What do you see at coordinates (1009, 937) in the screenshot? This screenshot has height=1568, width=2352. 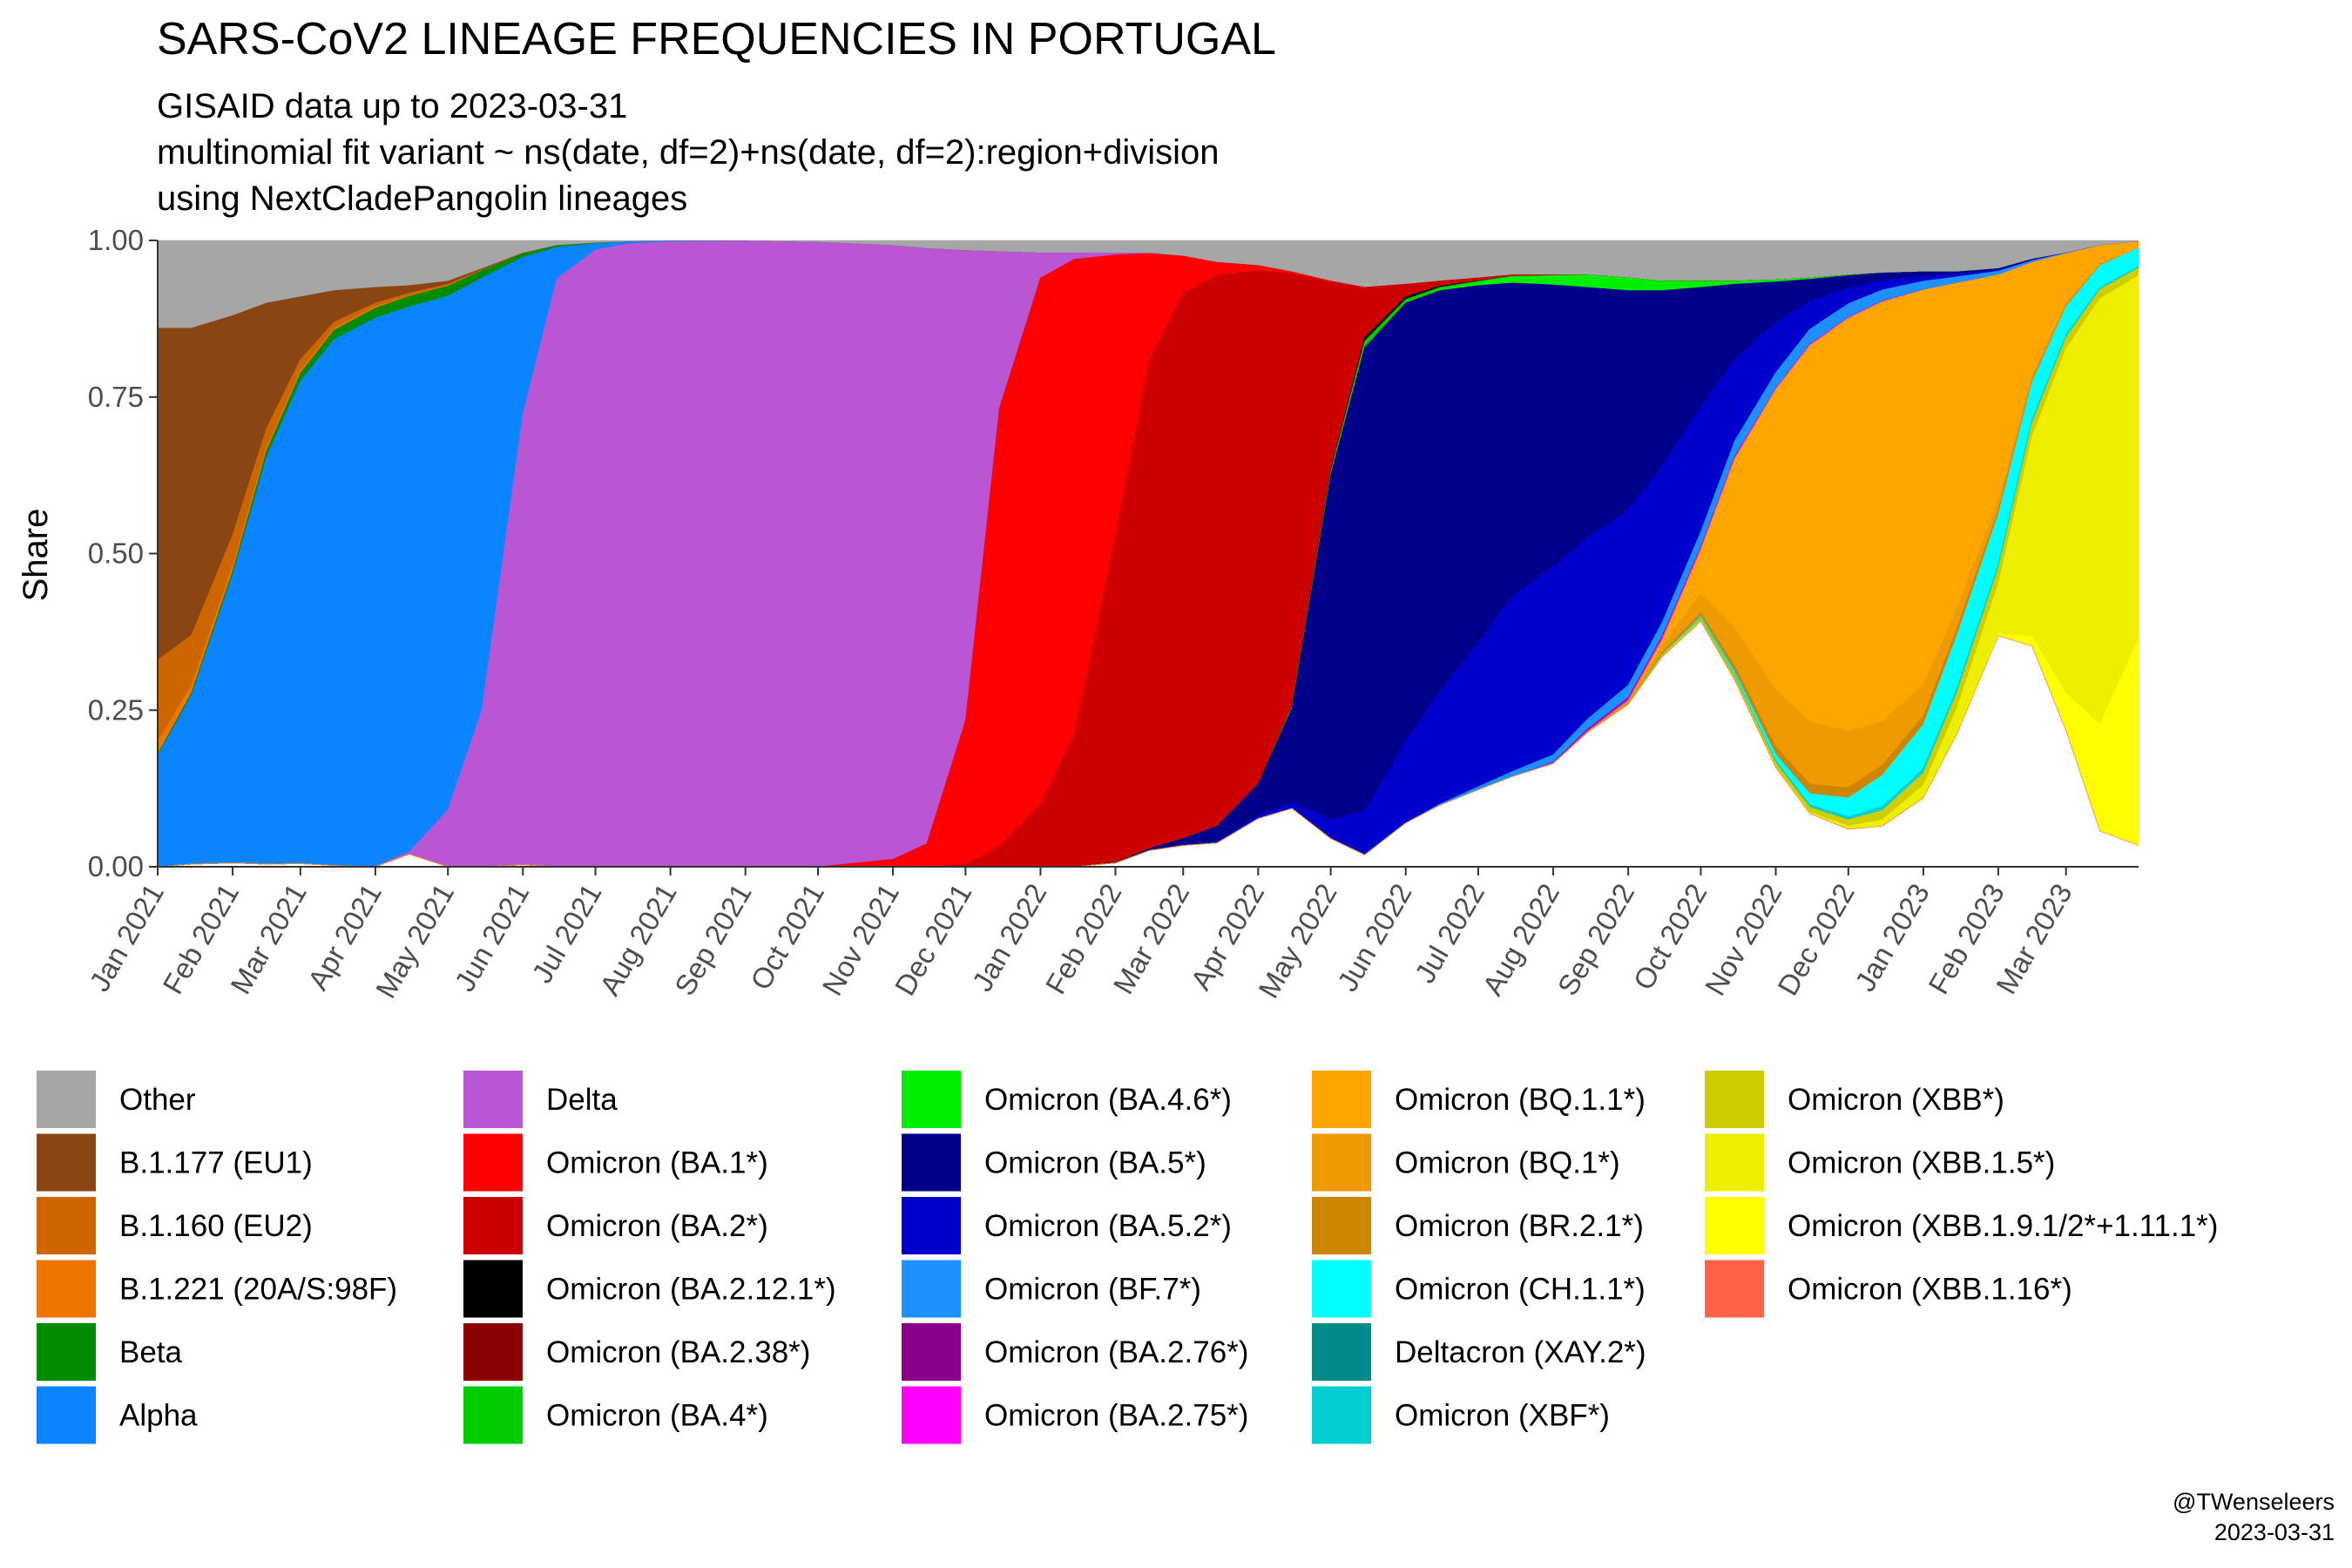 I see `x-tick-label: Jan 2022` at bounding box center [1009, 937].